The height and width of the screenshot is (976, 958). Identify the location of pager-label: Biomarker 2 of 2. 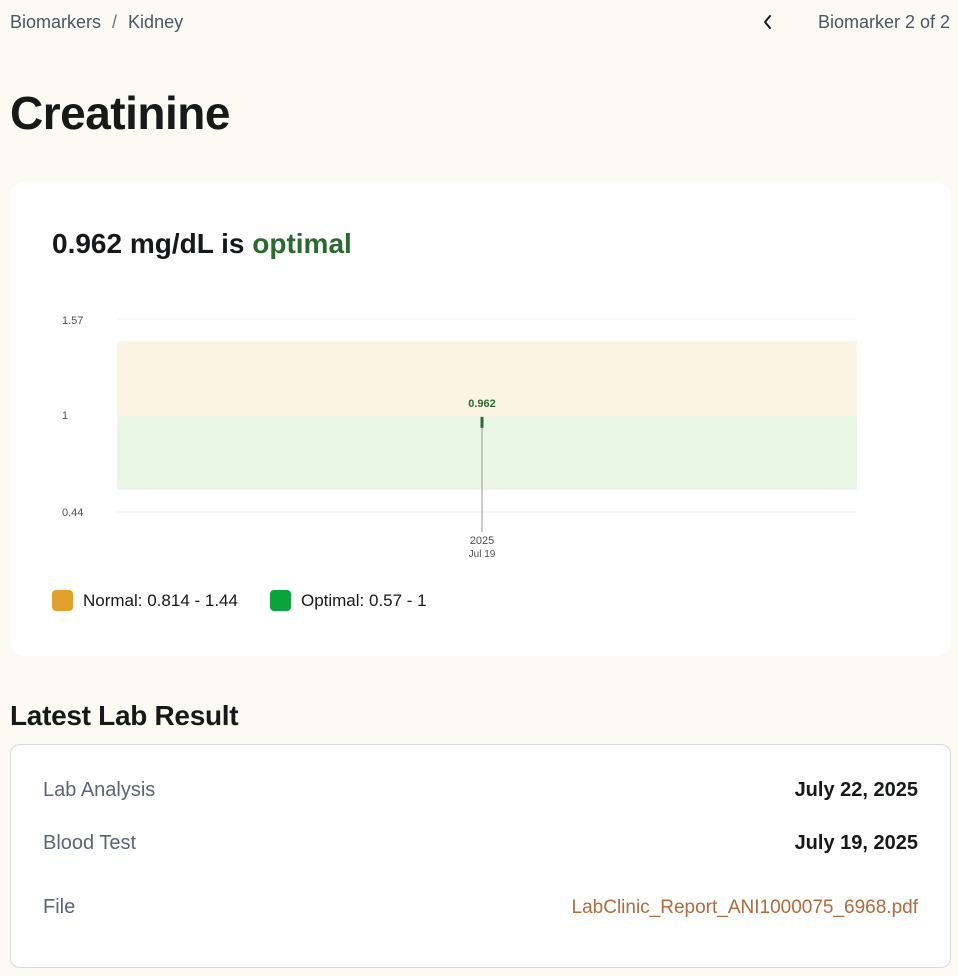
(883, 21).